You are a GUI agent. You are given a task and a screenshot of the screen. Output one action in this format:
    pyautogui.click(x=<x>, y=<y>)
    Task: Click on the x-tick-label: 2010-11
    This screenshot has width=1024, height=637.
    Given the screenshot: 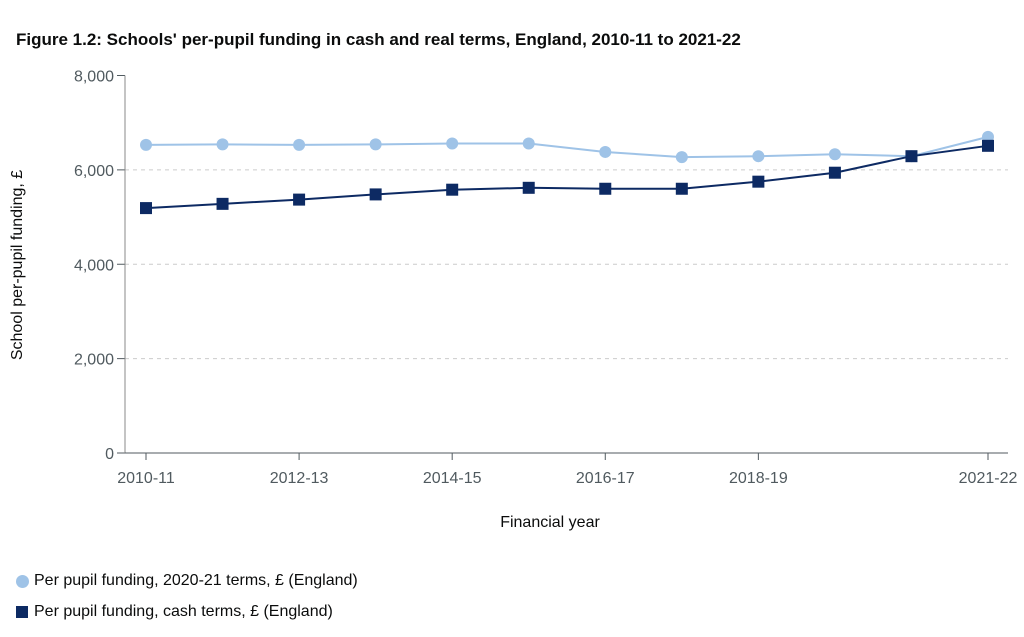 What is the action you would take?
    pyautogui.click(x=146, y=478)
    